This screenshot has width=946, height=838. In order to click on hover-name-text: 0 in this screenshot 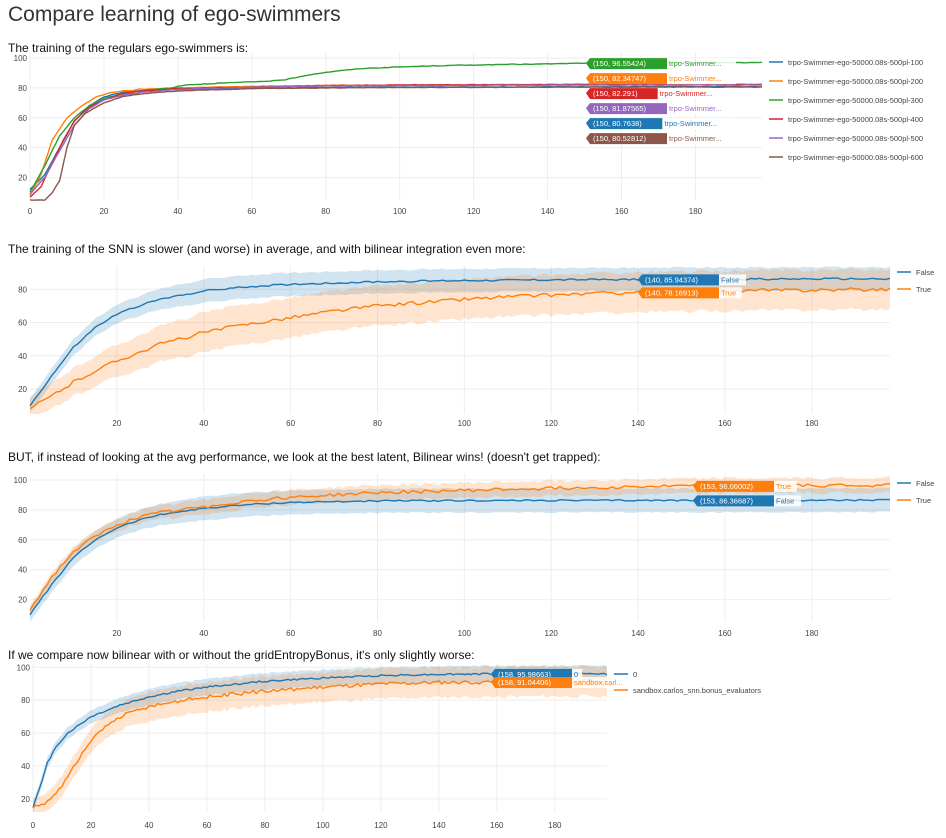, I will do `click(576, 674)`.